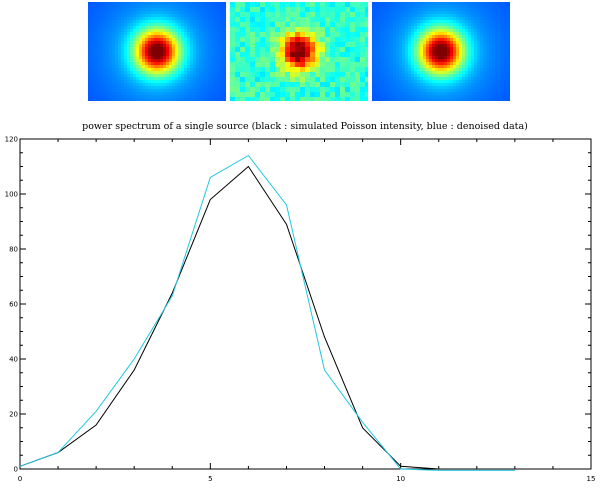  What do you see at coordinates (591, 479) in the screenshot?
I see `x-tick-label: 15` at bounding box center [591, 479].